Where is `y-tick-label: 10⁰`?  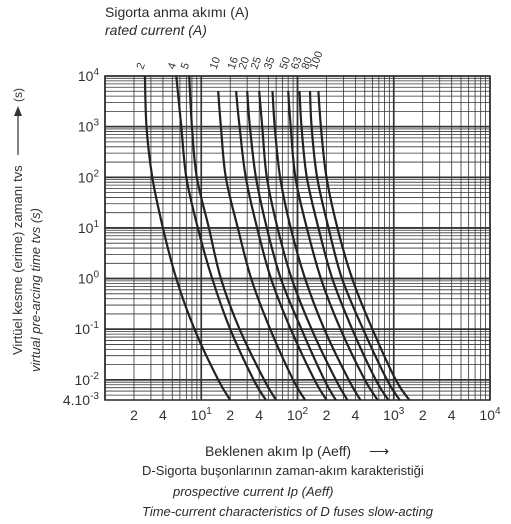 y-tick-label: 10⁰ is located at coordinates (89, 278).